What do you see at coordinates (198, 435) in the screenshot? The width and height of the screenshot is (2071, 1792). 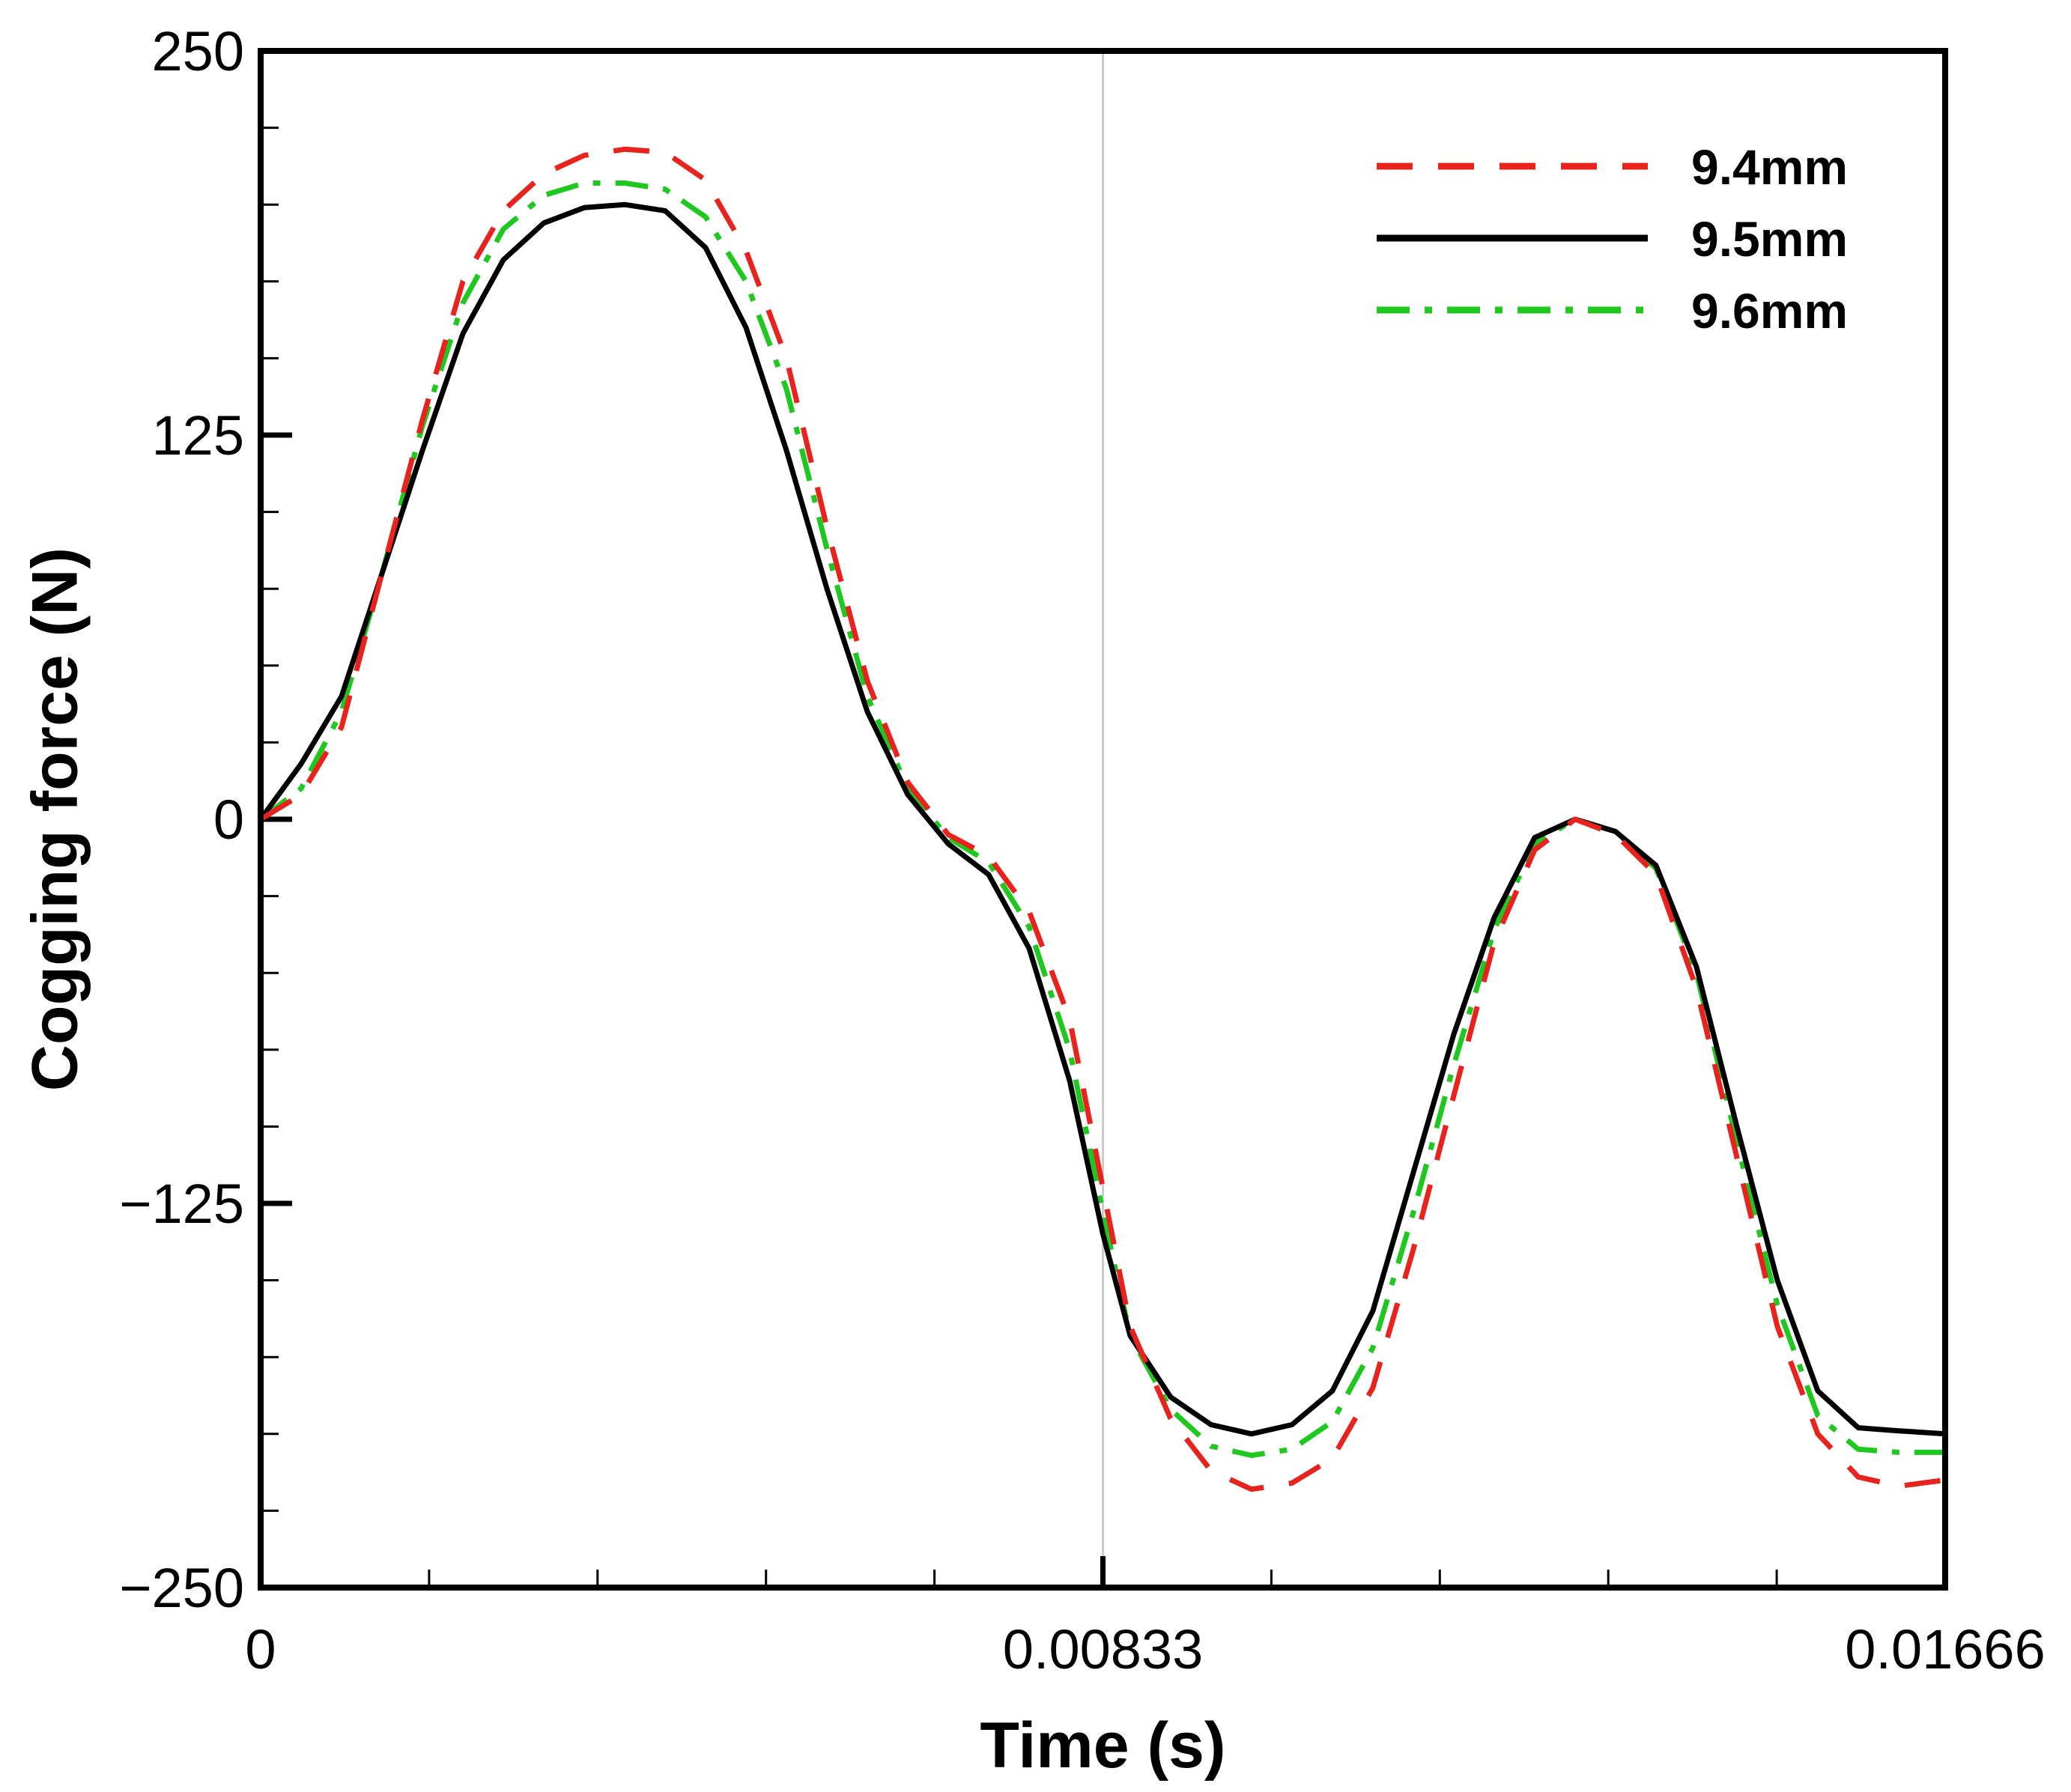 I see `y-tick-label: 125` at bounding box center [198, 435].